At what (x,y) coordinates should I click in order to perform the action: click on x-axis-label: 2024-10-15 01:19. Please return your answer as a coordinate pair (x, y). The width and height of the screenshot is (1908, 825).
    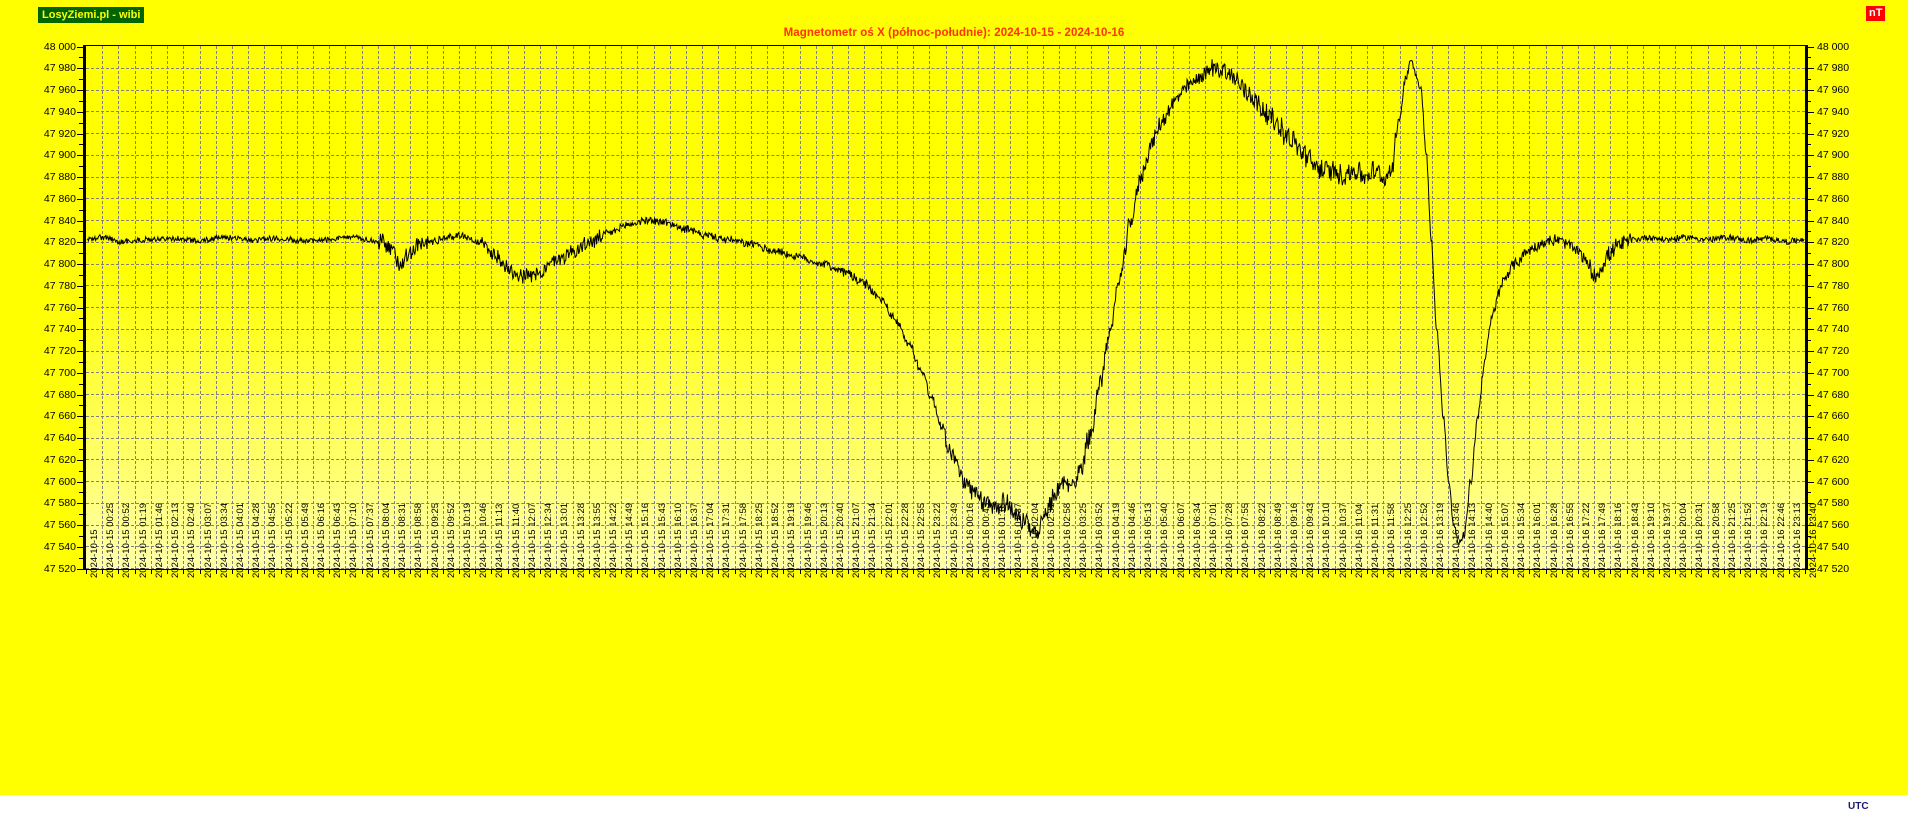
    Looking at the image, I should click on (143, 540).